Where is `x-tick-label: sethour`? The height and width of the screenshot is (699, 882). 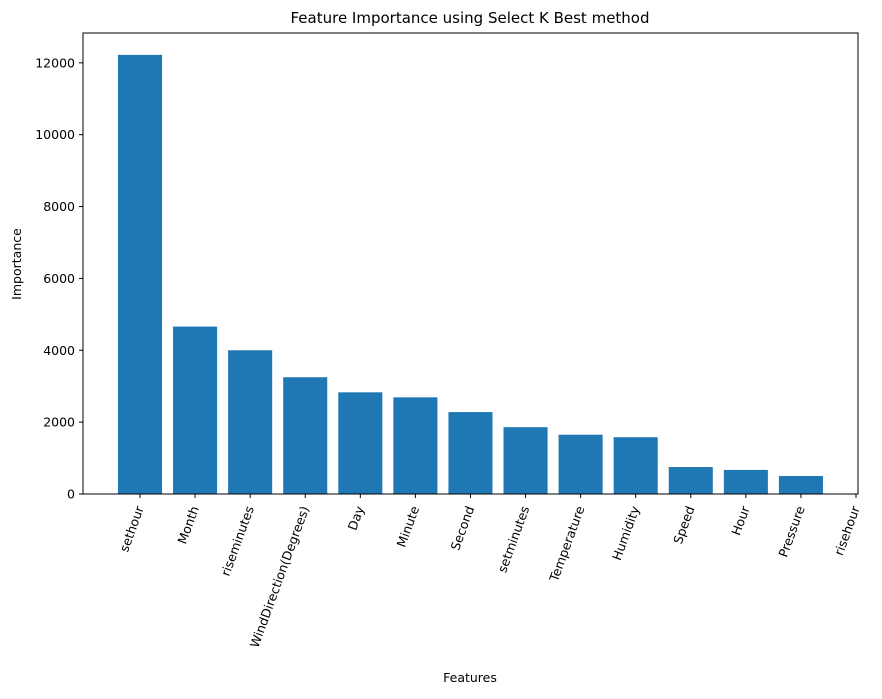
x-tick-label: sethour is located at coordinates (131, 528).